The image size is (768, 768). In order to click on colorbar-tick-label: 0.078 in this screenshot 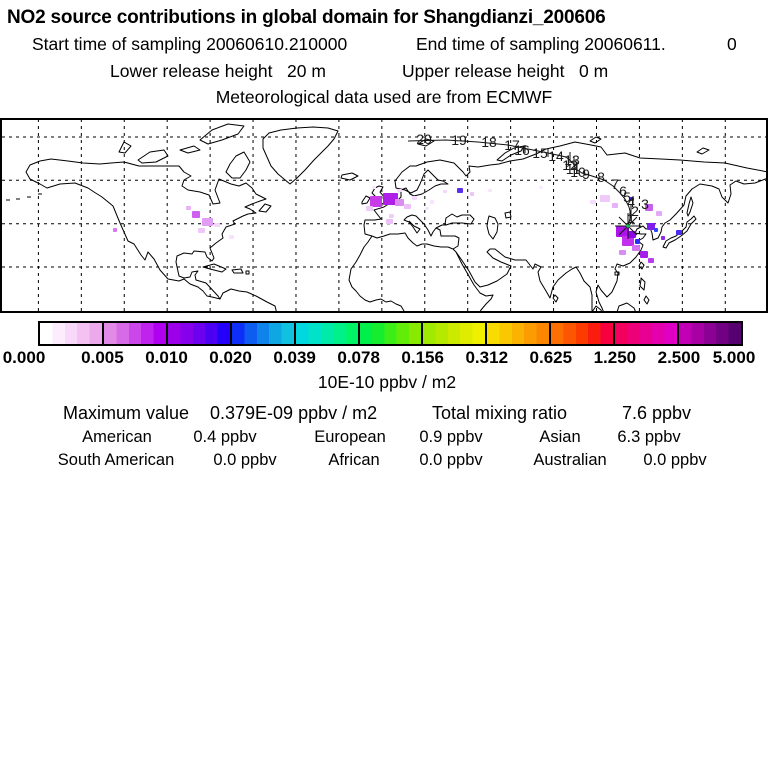, I will do `click(358, 357)`.